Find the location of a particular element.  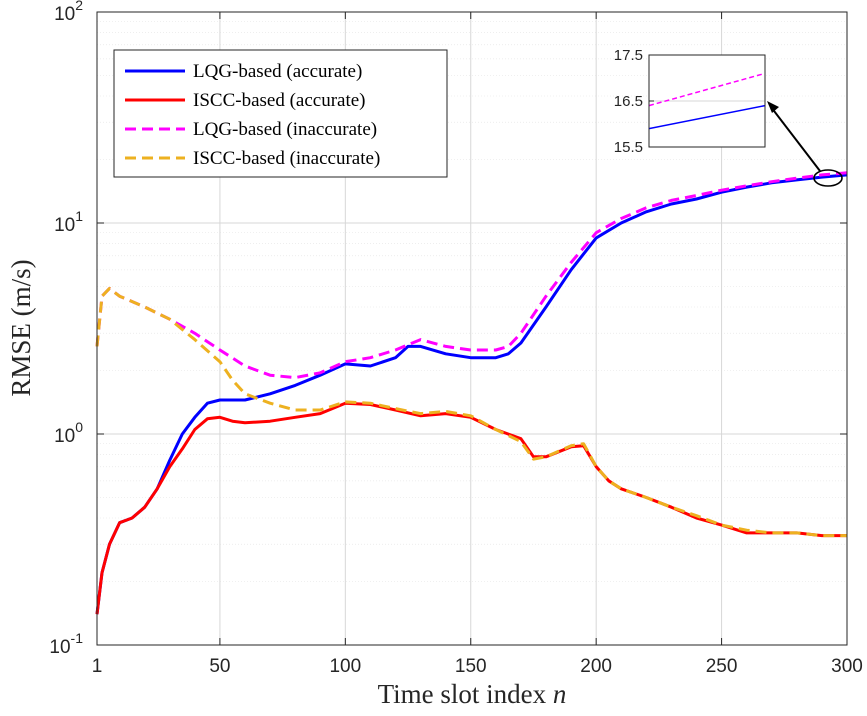

x-tick-label: 200 is located at coordinates (596, 666).